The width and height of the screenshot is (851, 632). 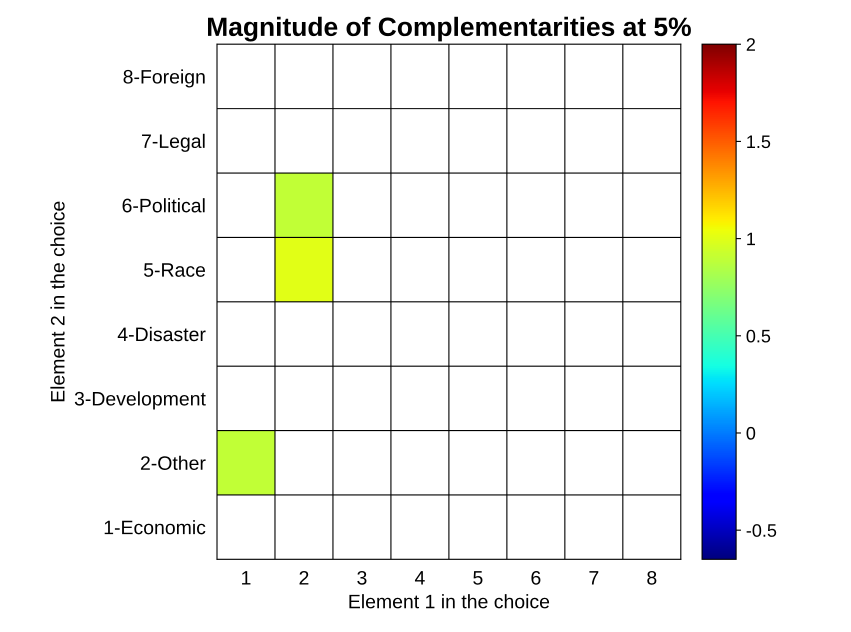 I want to click on x-axis-title: Element 1 in the choice, so click(x=449, y=601).